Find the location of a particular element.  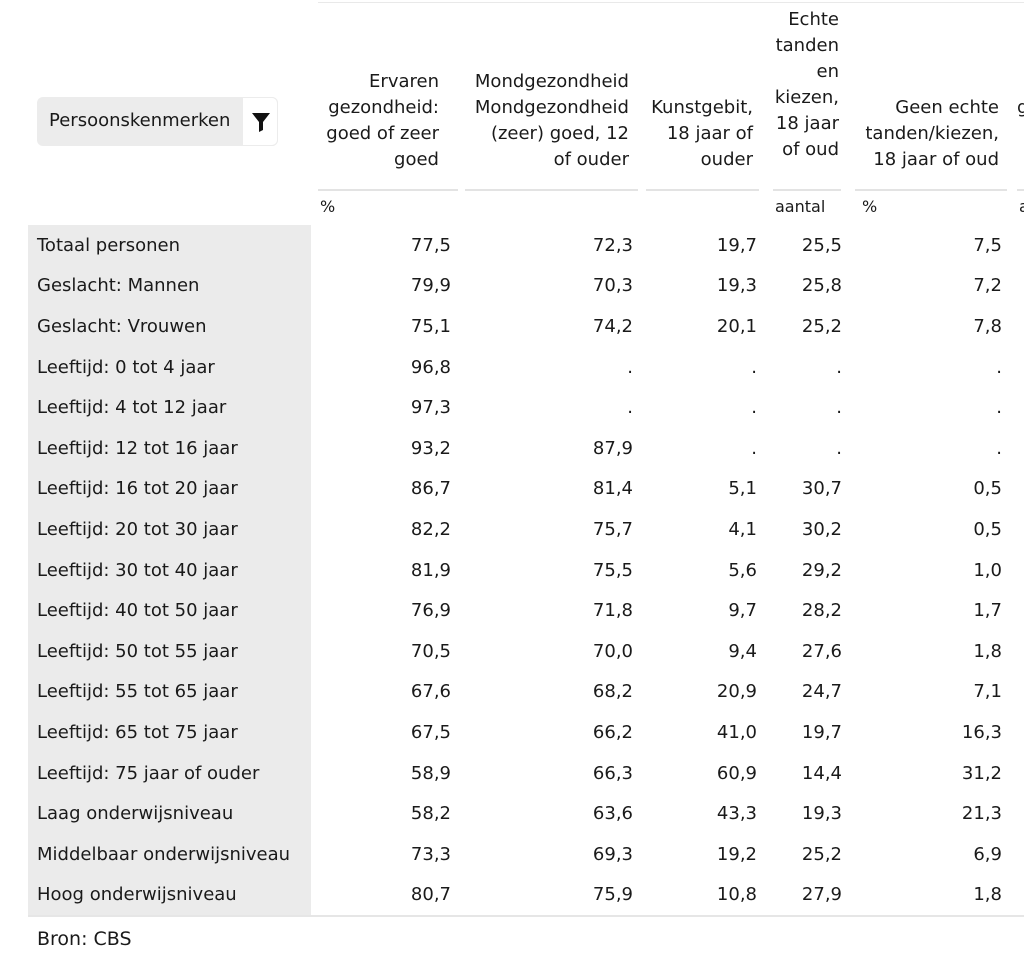

table-cell: 70,3 is located at coordinates (612, 286).